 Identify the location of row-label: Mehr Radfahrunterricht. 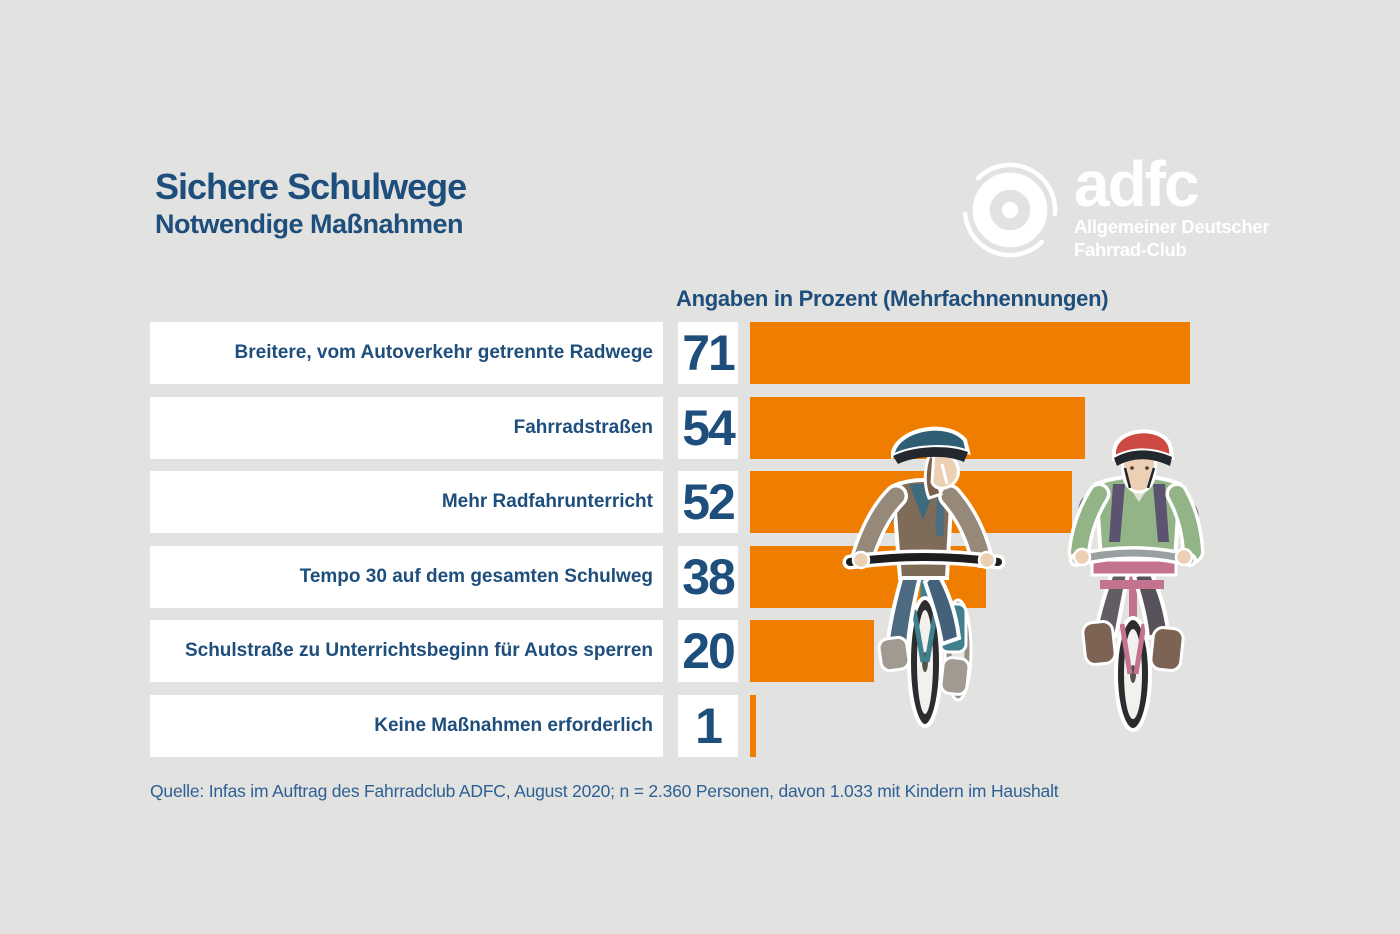
(547, 502).